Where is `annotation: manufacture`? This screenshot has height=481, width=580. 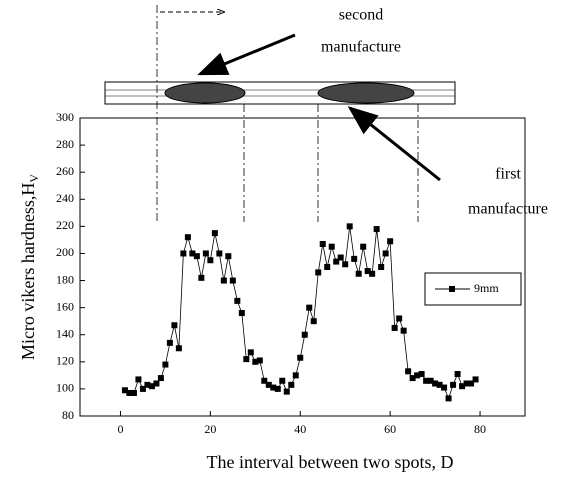 annotation: manufacture is located at coordinates (361, 47).